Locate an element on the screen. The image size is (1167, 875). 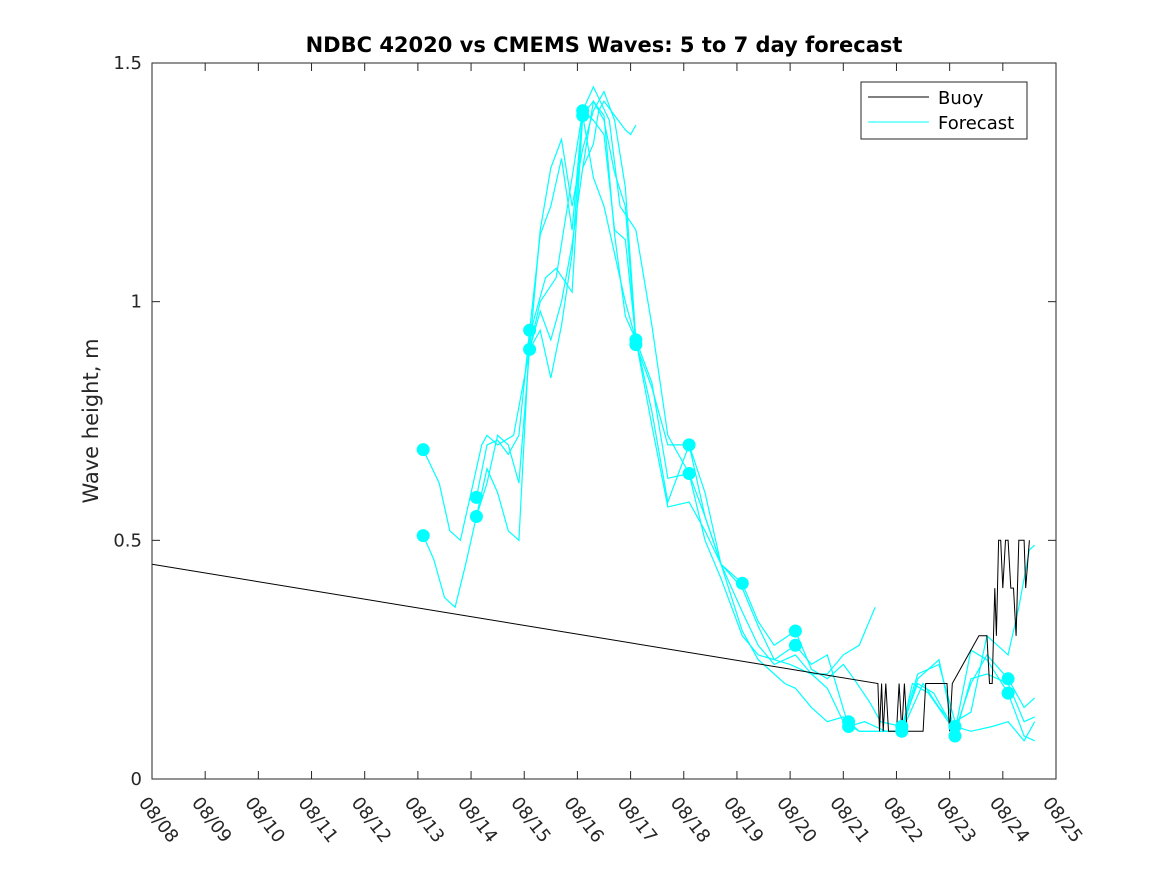
legend-forecast-label: Forecast is located at coordinates (976, 123).